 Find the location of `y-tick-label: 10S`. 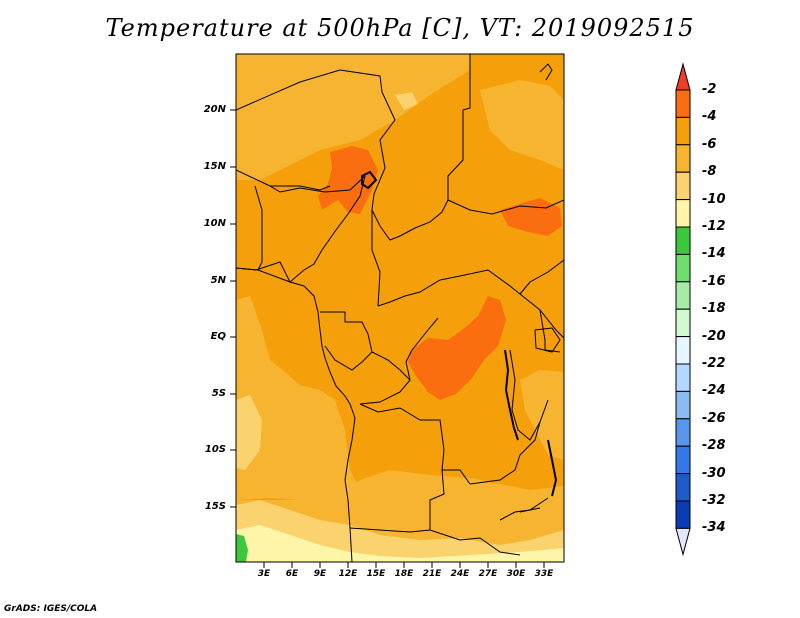

y-tick-label: 10S is located at coordinates (215, 449).